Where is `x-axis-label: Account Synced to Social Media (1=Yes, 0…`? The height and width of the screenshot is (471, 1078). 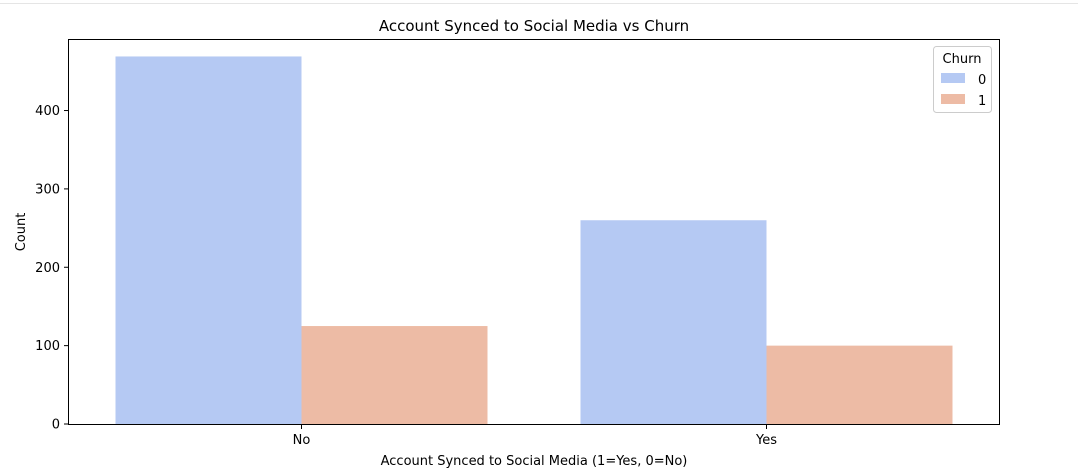 x-axis-label: Account Synced to Social Media (1=Yes, 0… is located at coordinates (534, 461).